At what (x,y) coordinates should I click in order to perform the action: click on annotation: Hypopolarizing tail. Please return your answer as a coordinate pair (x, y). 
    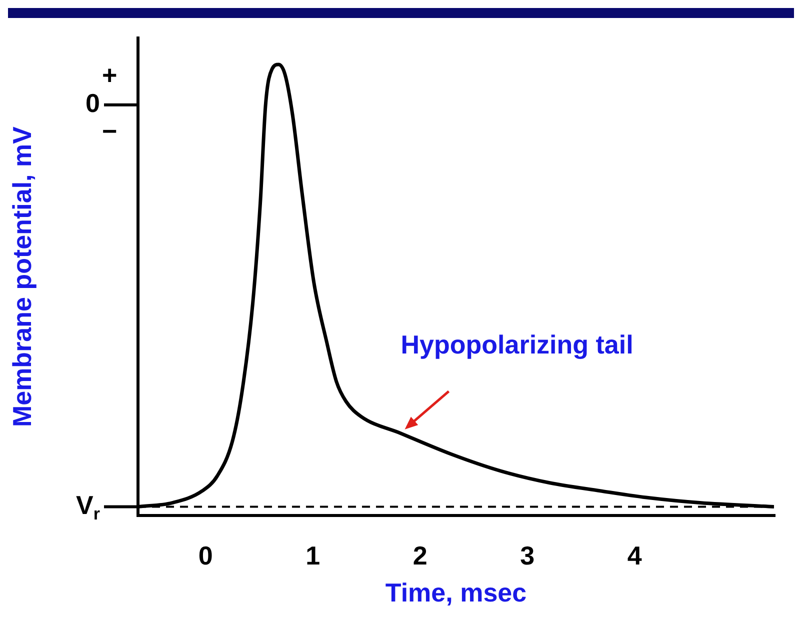
    Looking at the image, I should click on (517, 344).